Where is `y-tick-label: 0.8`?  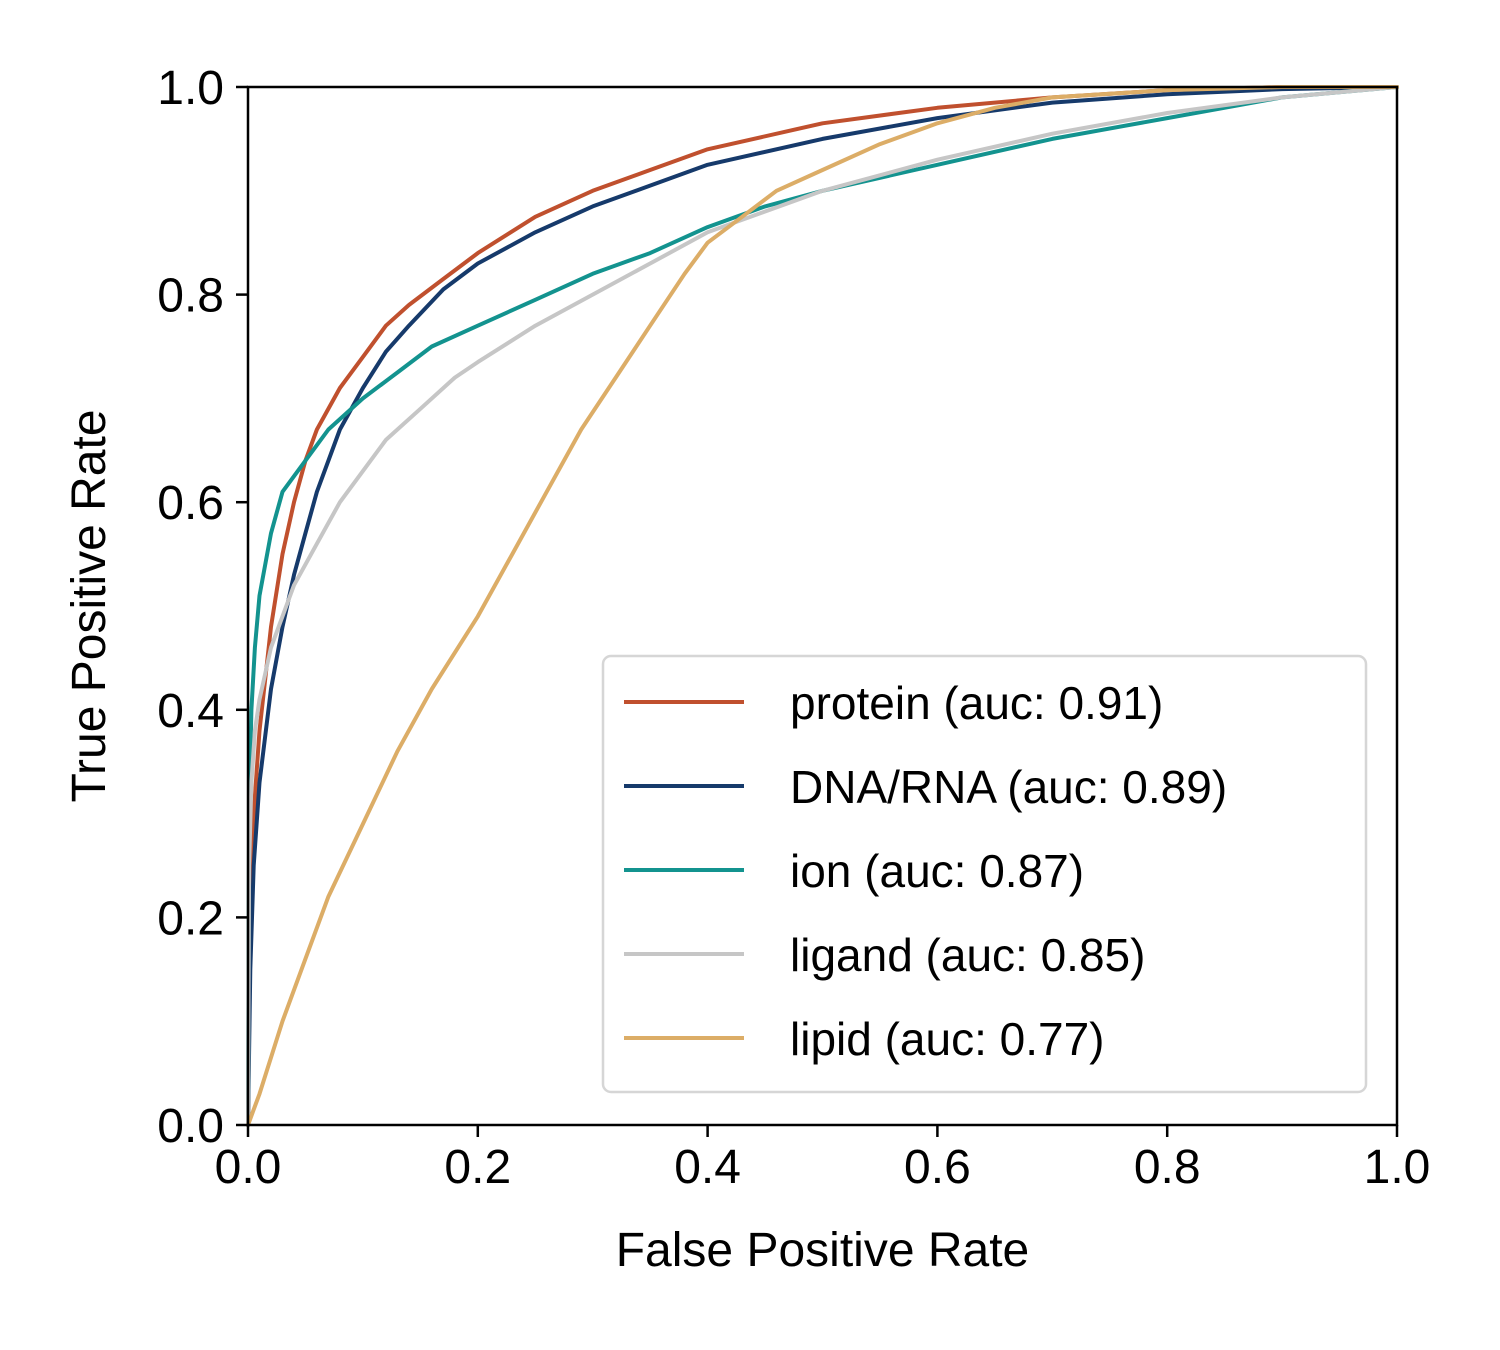
y-tick-label: 0.8 is located at coordinates (190, 296).